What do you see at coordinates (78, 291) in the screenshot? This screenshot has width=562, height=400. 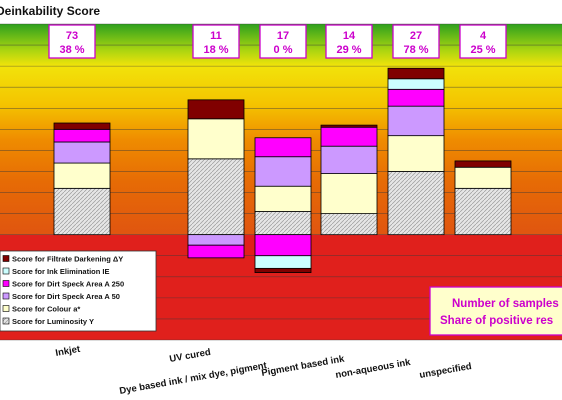 I see `legend-box` at bounding box center [78, 291].